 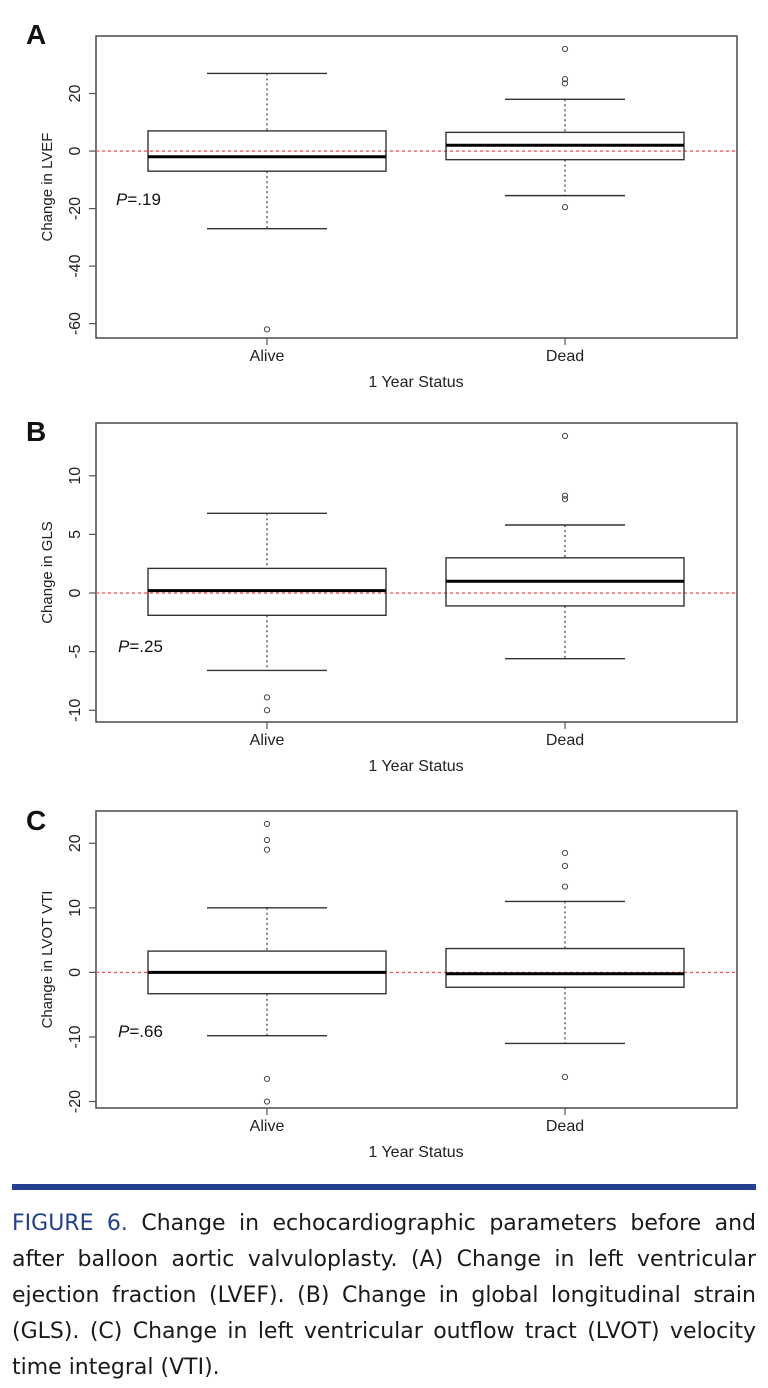 I want to click on y-tick-label: 5, so click(x=75, y=534).